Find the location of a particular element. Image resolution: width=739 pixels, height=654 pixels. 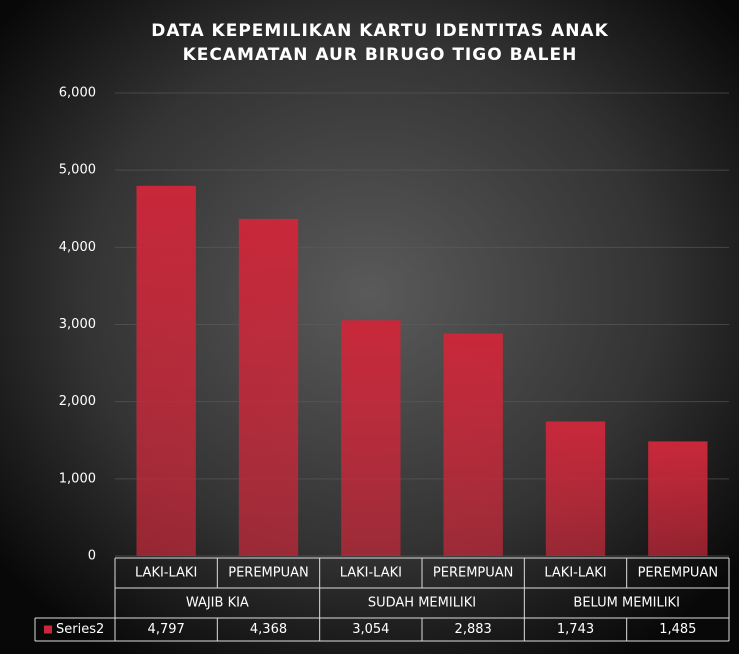

y-tick-label: 5,000 is located at coordinates (77, 170).